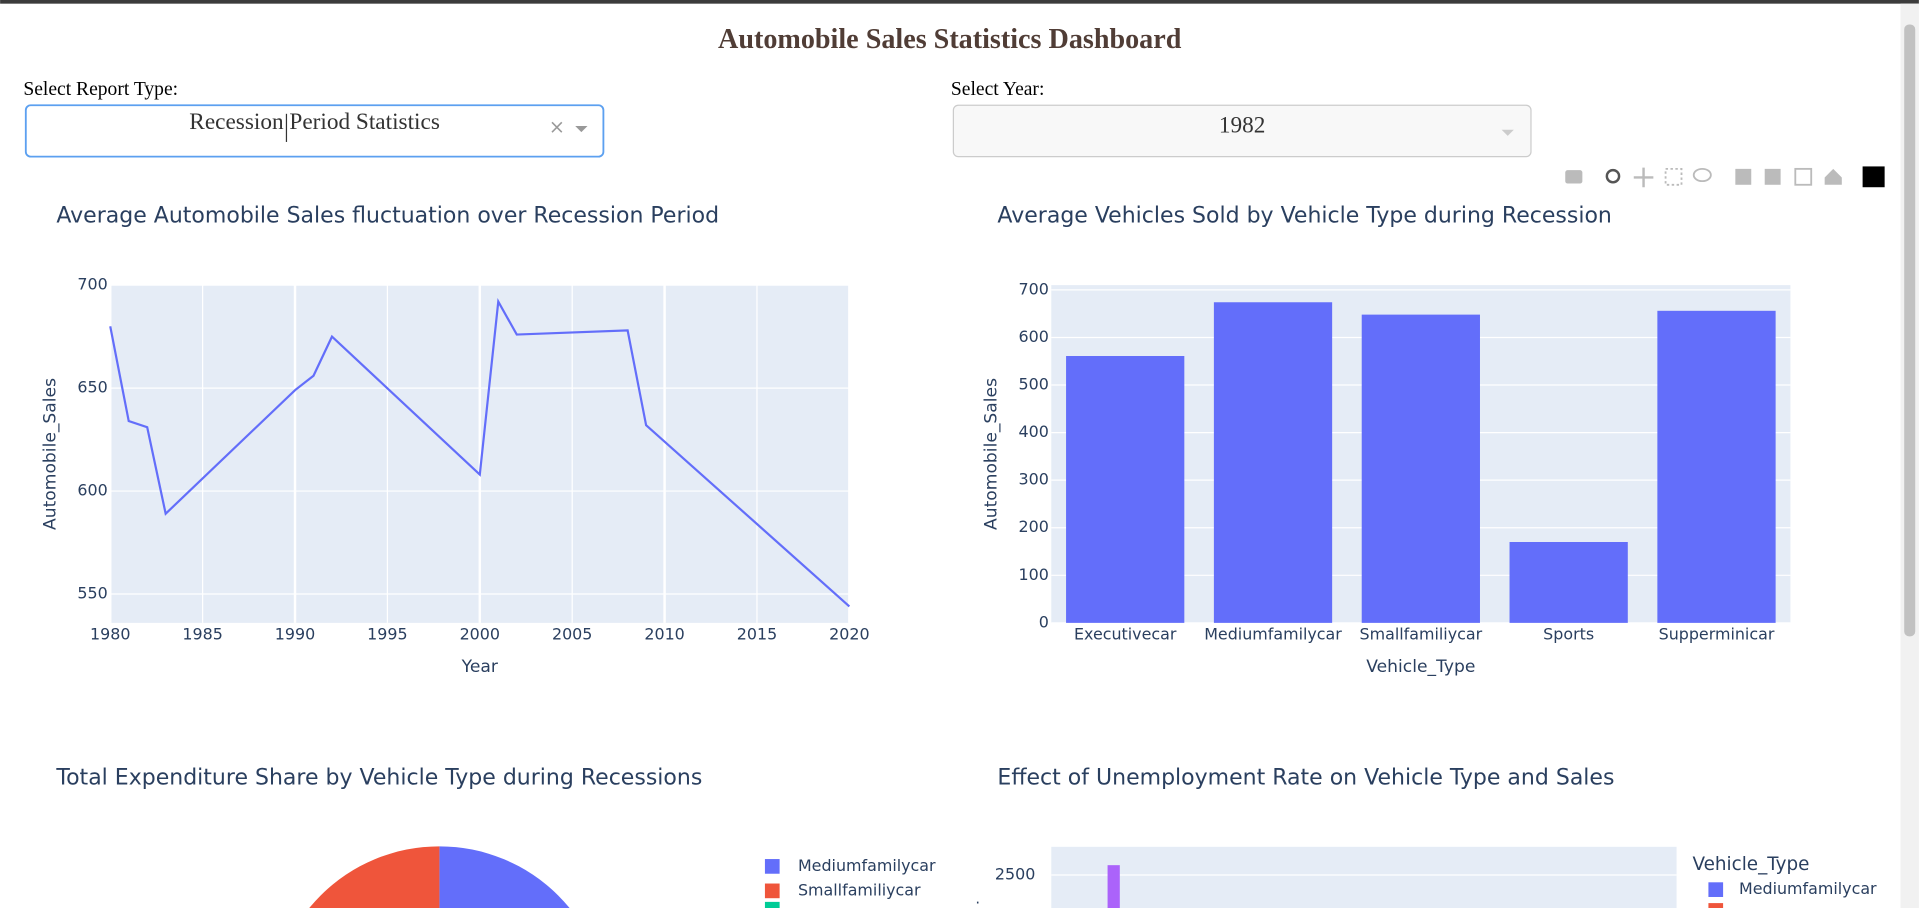 This screenshot has width=1919, height=908. What do you see at coordinates (295, 634) in the screenshot?
I see `x-tick-label: 1990` at bounding box center [295, 634].